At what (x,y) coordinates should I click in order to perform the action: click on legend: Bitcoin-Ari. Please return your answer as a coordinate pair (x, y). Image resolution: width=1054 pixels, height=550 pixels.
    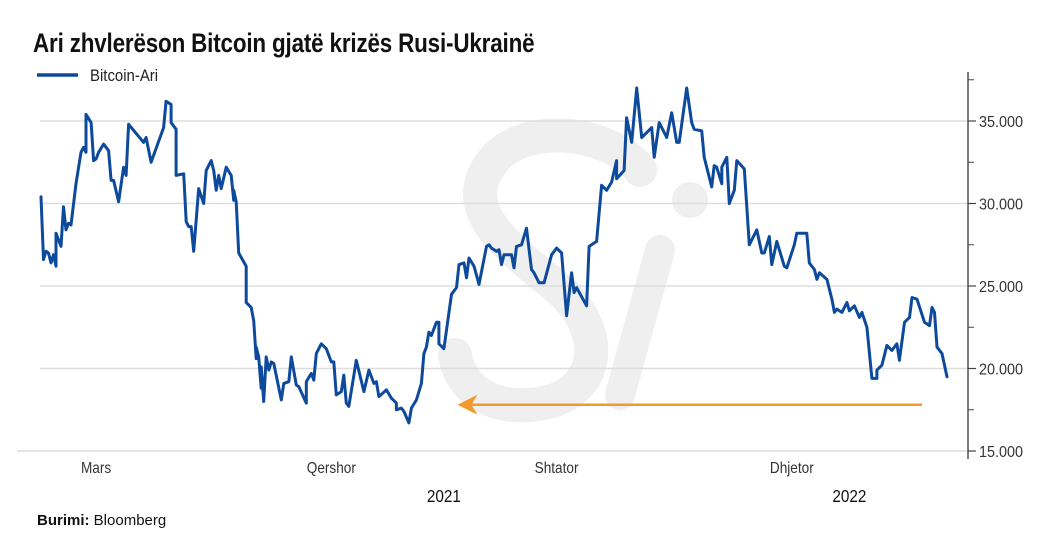
    Looking at the image, I should click on (97, 76).